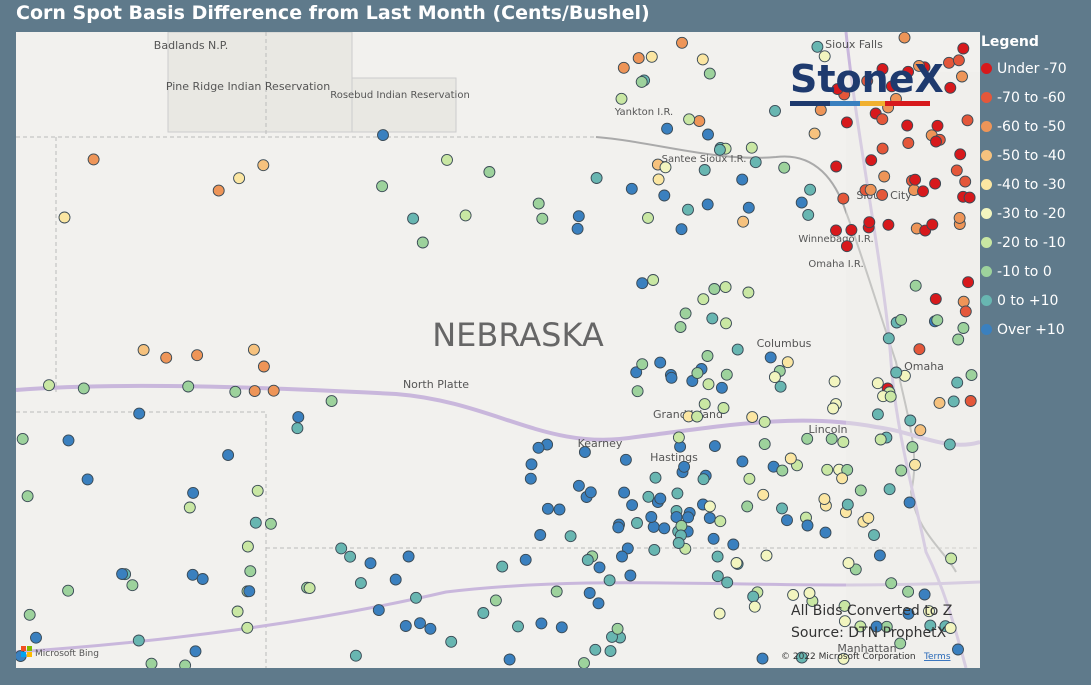  I want to click on legend-item: Under -70, so click(1035, 68).